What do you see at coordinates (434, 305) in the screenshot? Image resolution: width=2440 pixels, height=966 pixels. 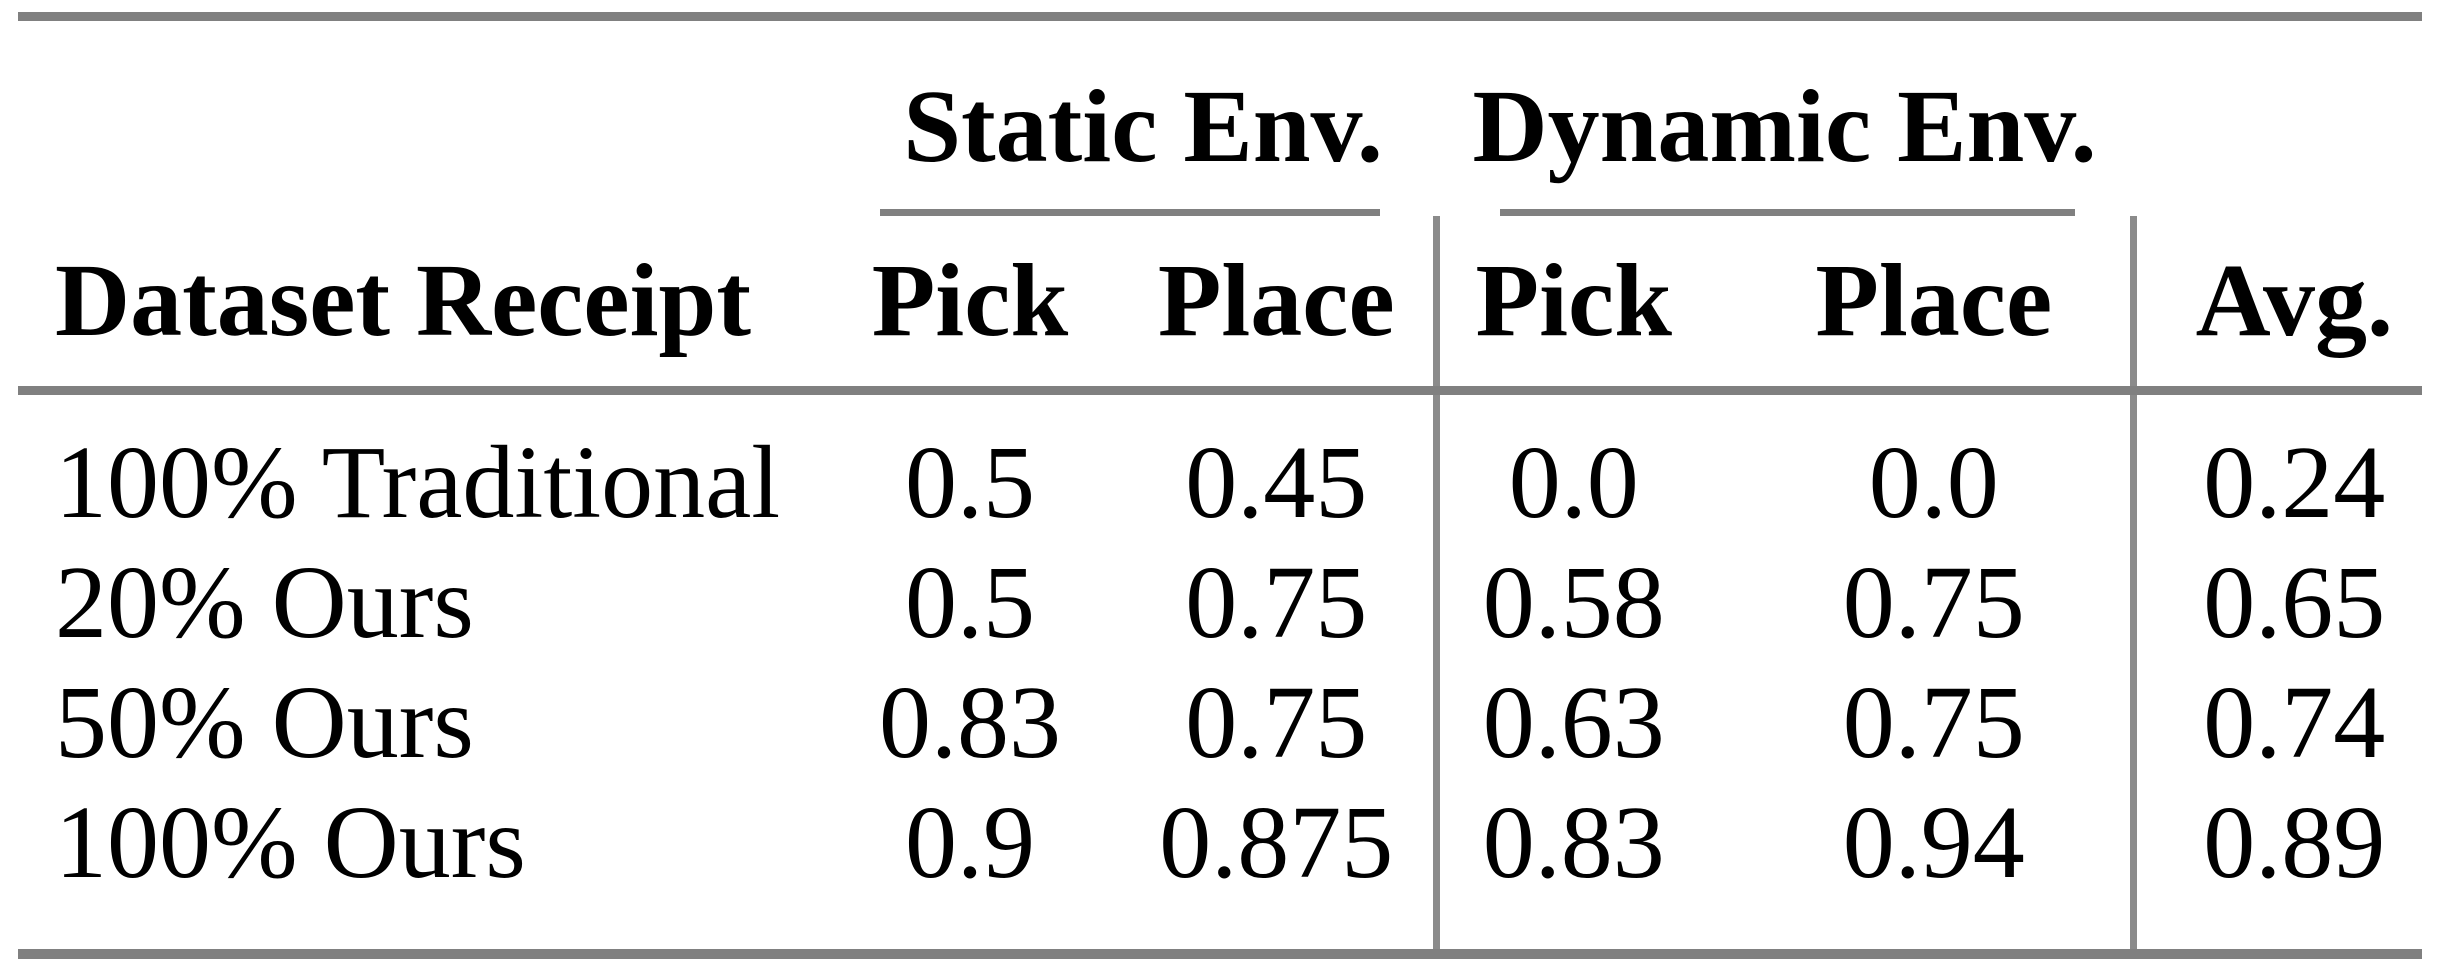 I see `col-header-dataset-receipt: Dataset Receipt` at bounding box center [434, 305].